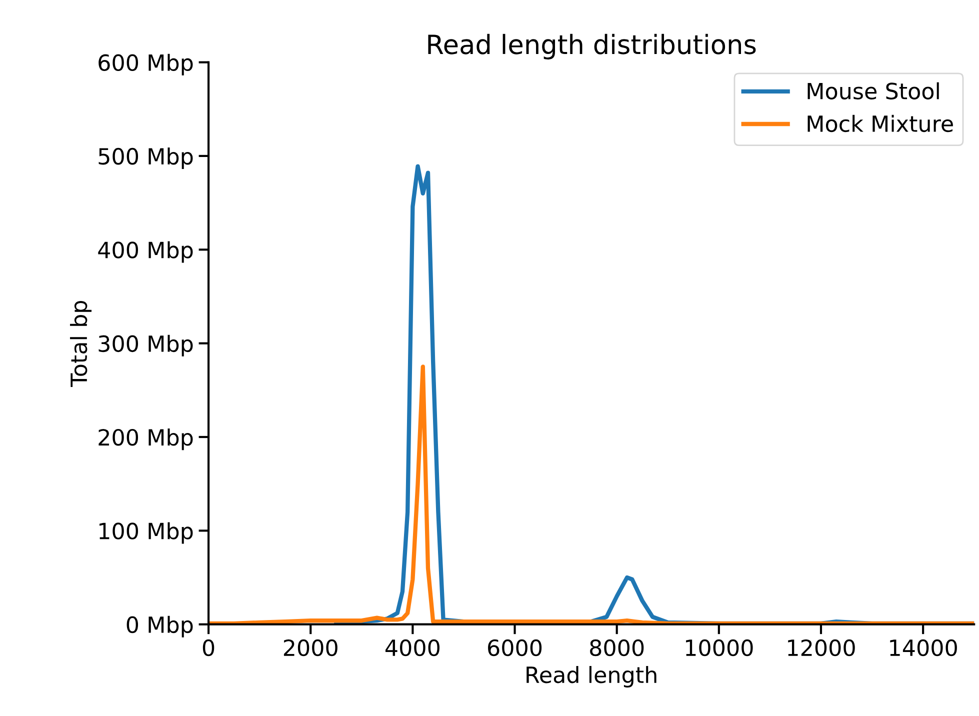 This screenshot has height=716, width=979. What do you see at coordinates (145, 65) in the screenshot?
I see `y-tick-label: 600 Mbp` at bounding box center [145, 65].